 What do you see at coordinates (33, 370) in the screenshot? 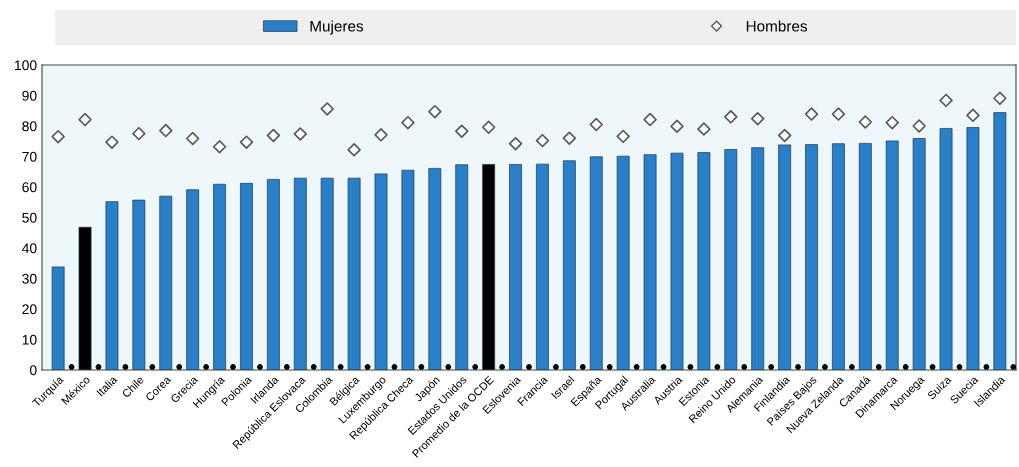
I see `y-tick-label: 0` at bounding box center [33, 370].